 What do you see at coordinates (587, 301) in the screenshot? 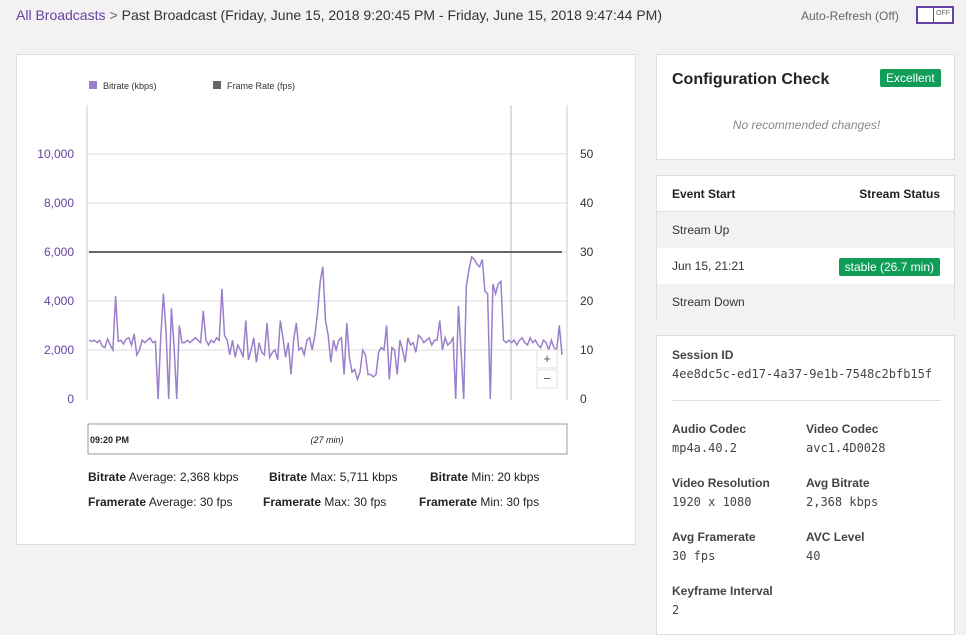
I see `y-right-tick-label: 20` at bounding box center [587, 301].